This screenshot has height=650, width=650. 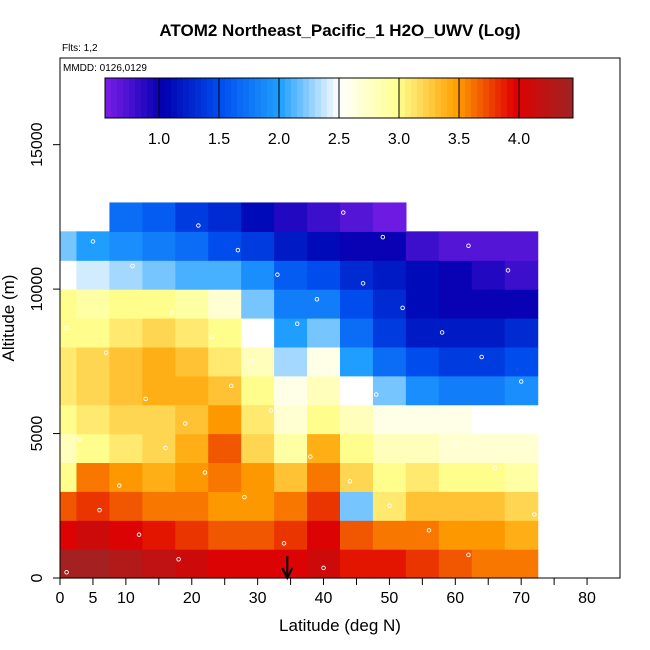 What do you see at coordinates (339, 98) in the screenshot?
I see `colorbar-frame` at bounding box center [339, 98].